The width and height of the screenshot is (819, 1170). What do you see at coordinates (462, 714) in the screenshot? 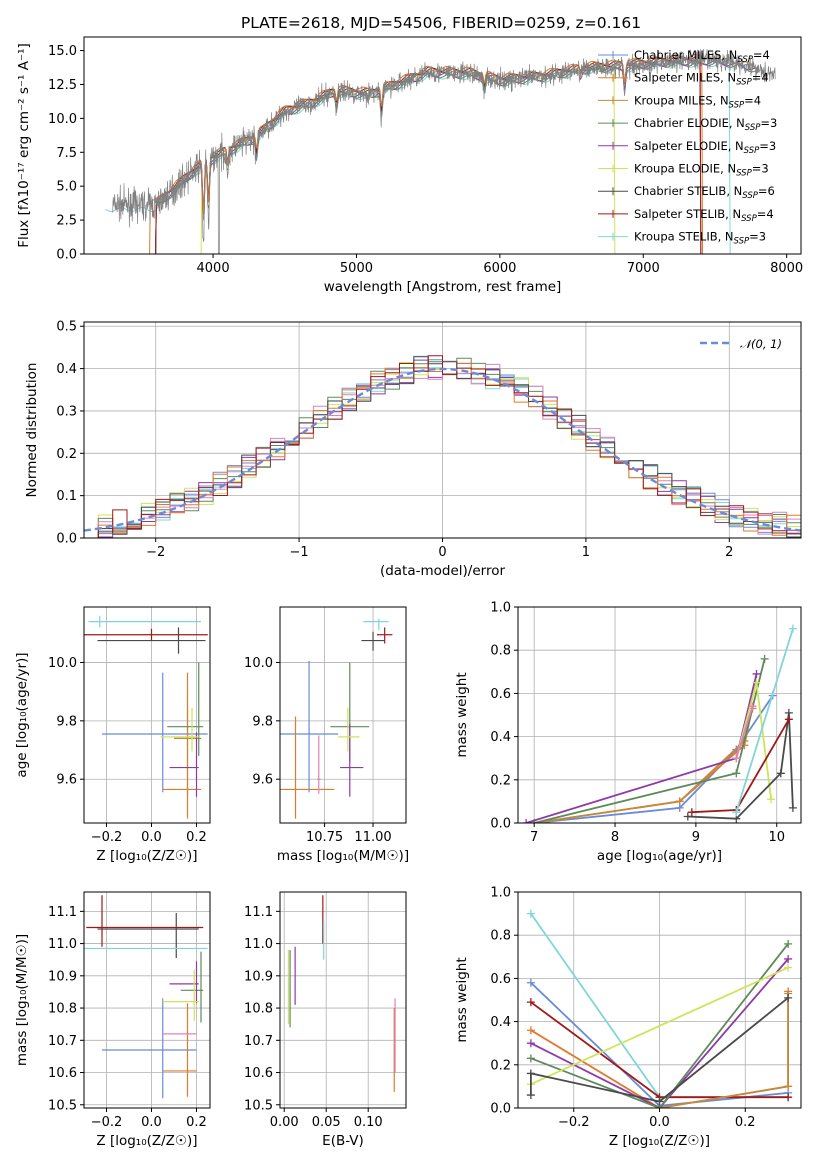
I see `y-axis-label: mass weight` at bounding box center [462, 714].